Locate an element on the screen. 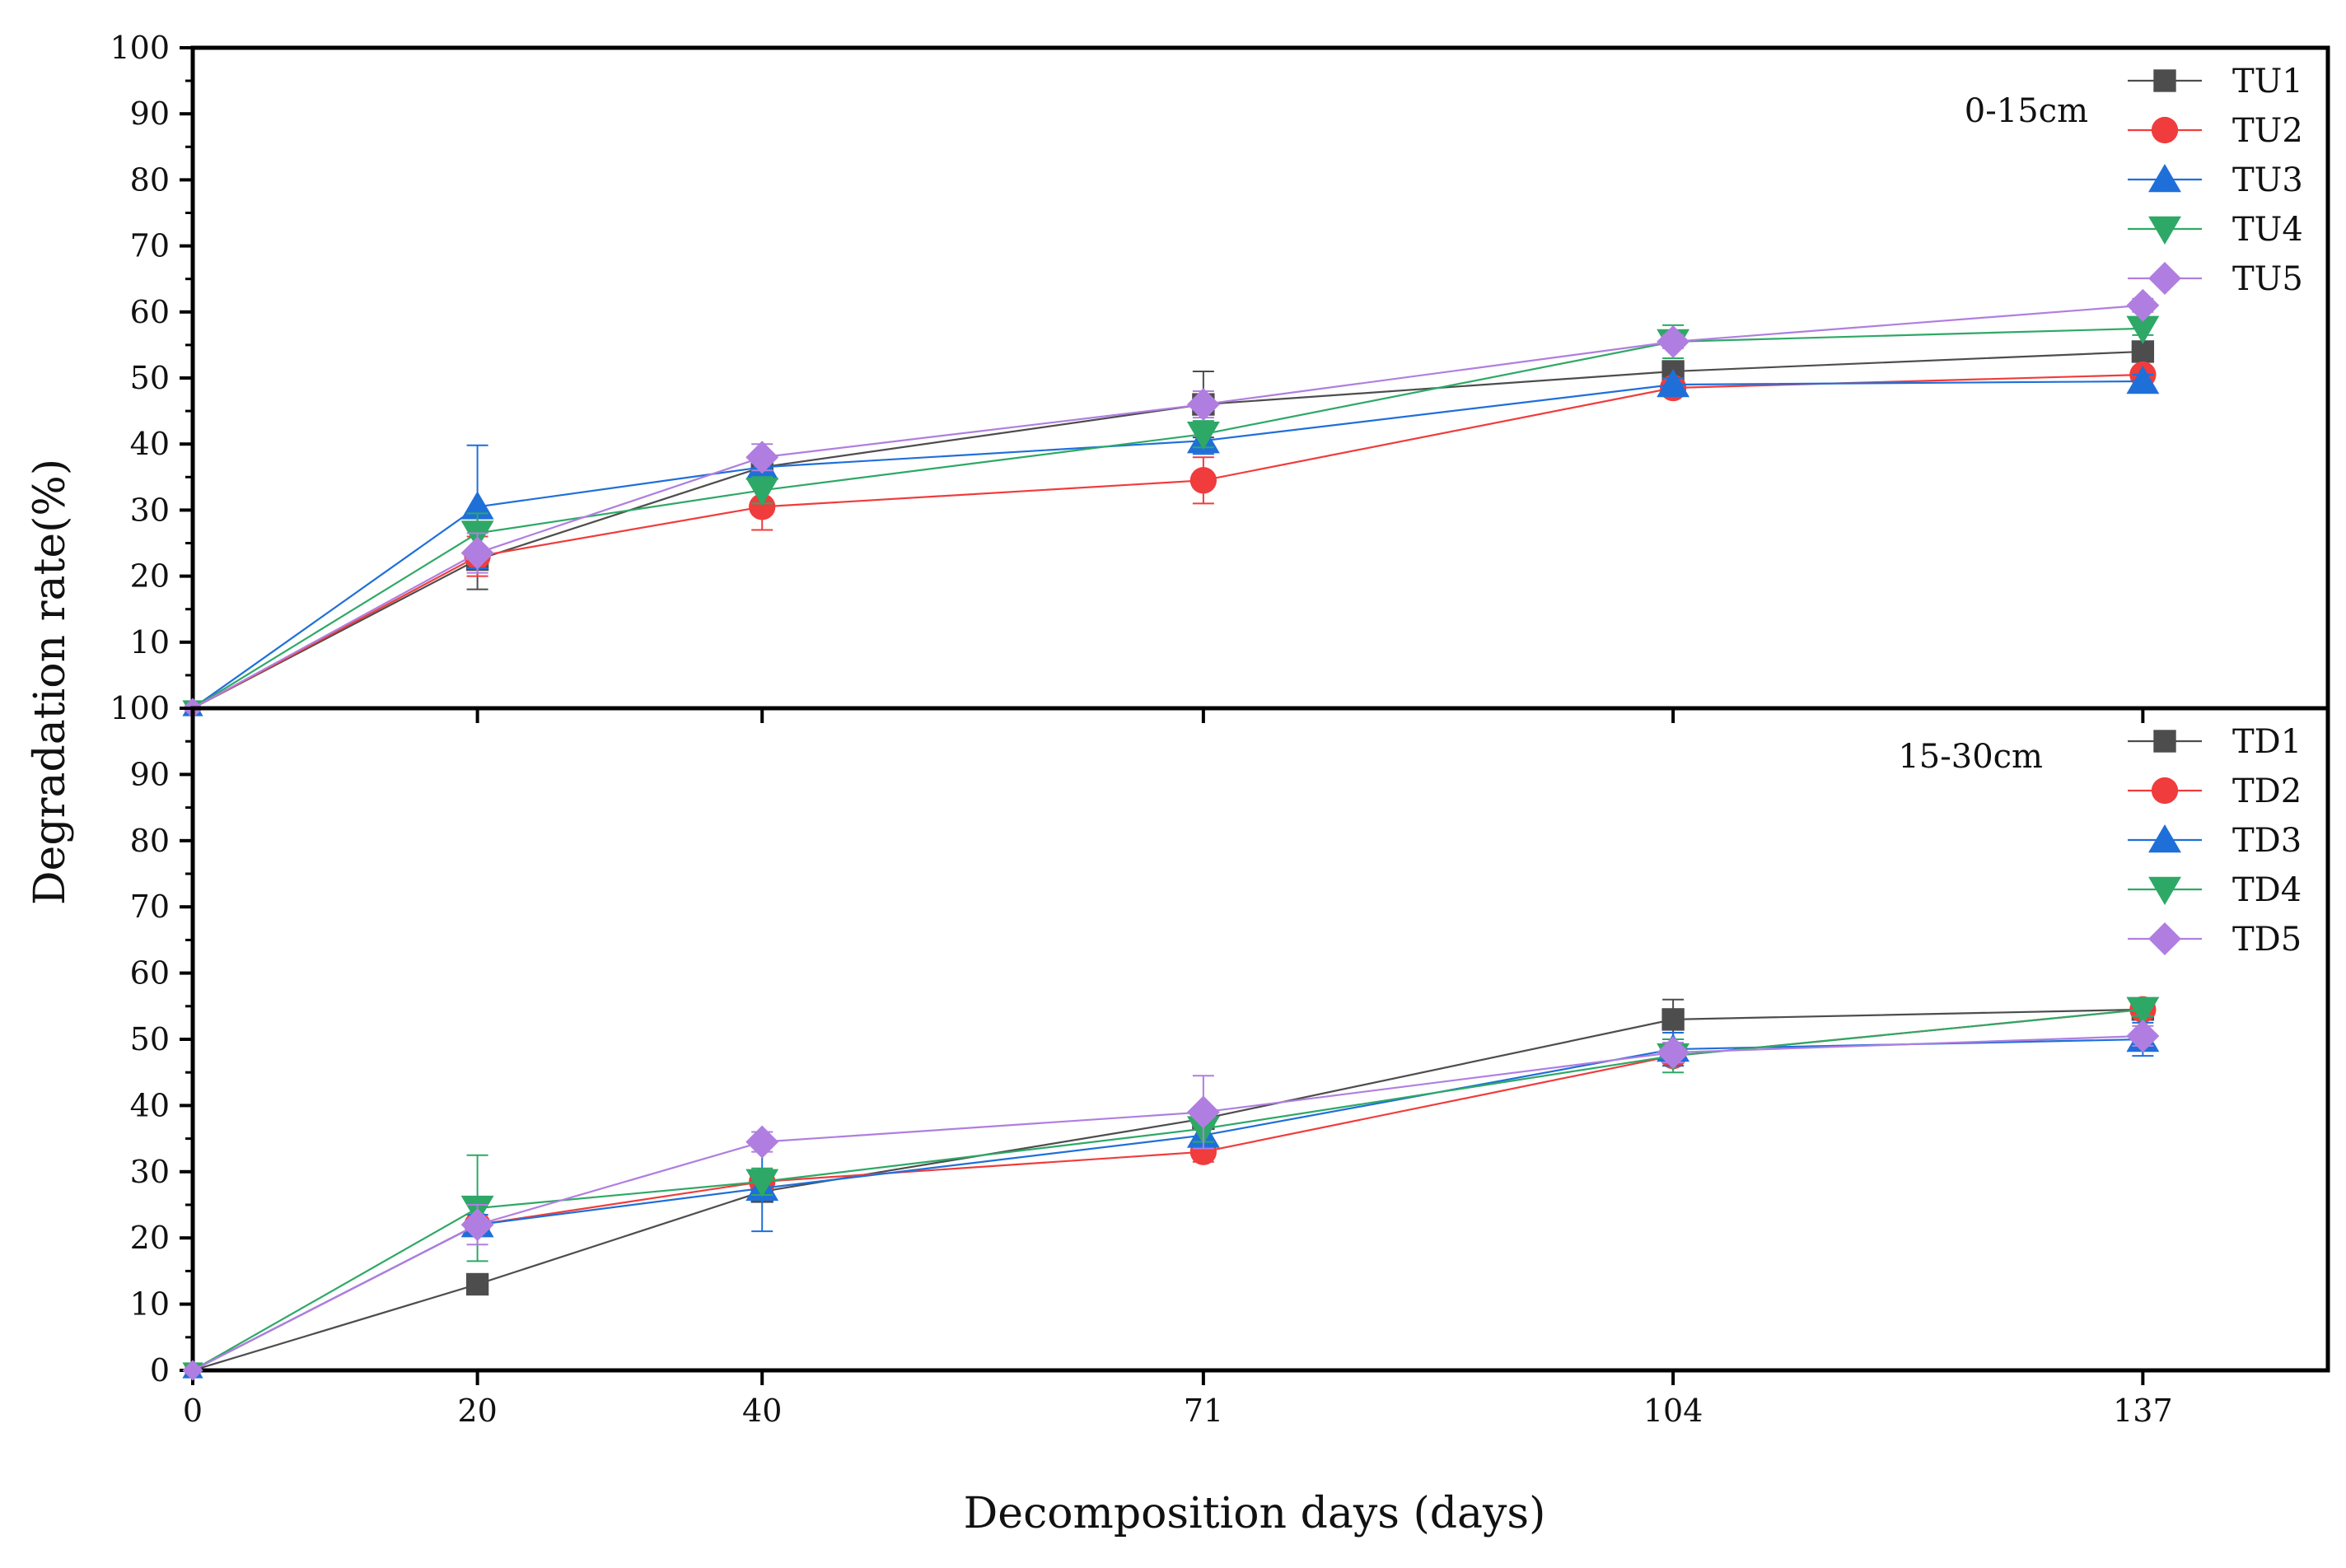 Image resolution: width=2346 pixels, height=1568 pixels. top-y-tick-label: 20 is located at coordinates (150, 576).